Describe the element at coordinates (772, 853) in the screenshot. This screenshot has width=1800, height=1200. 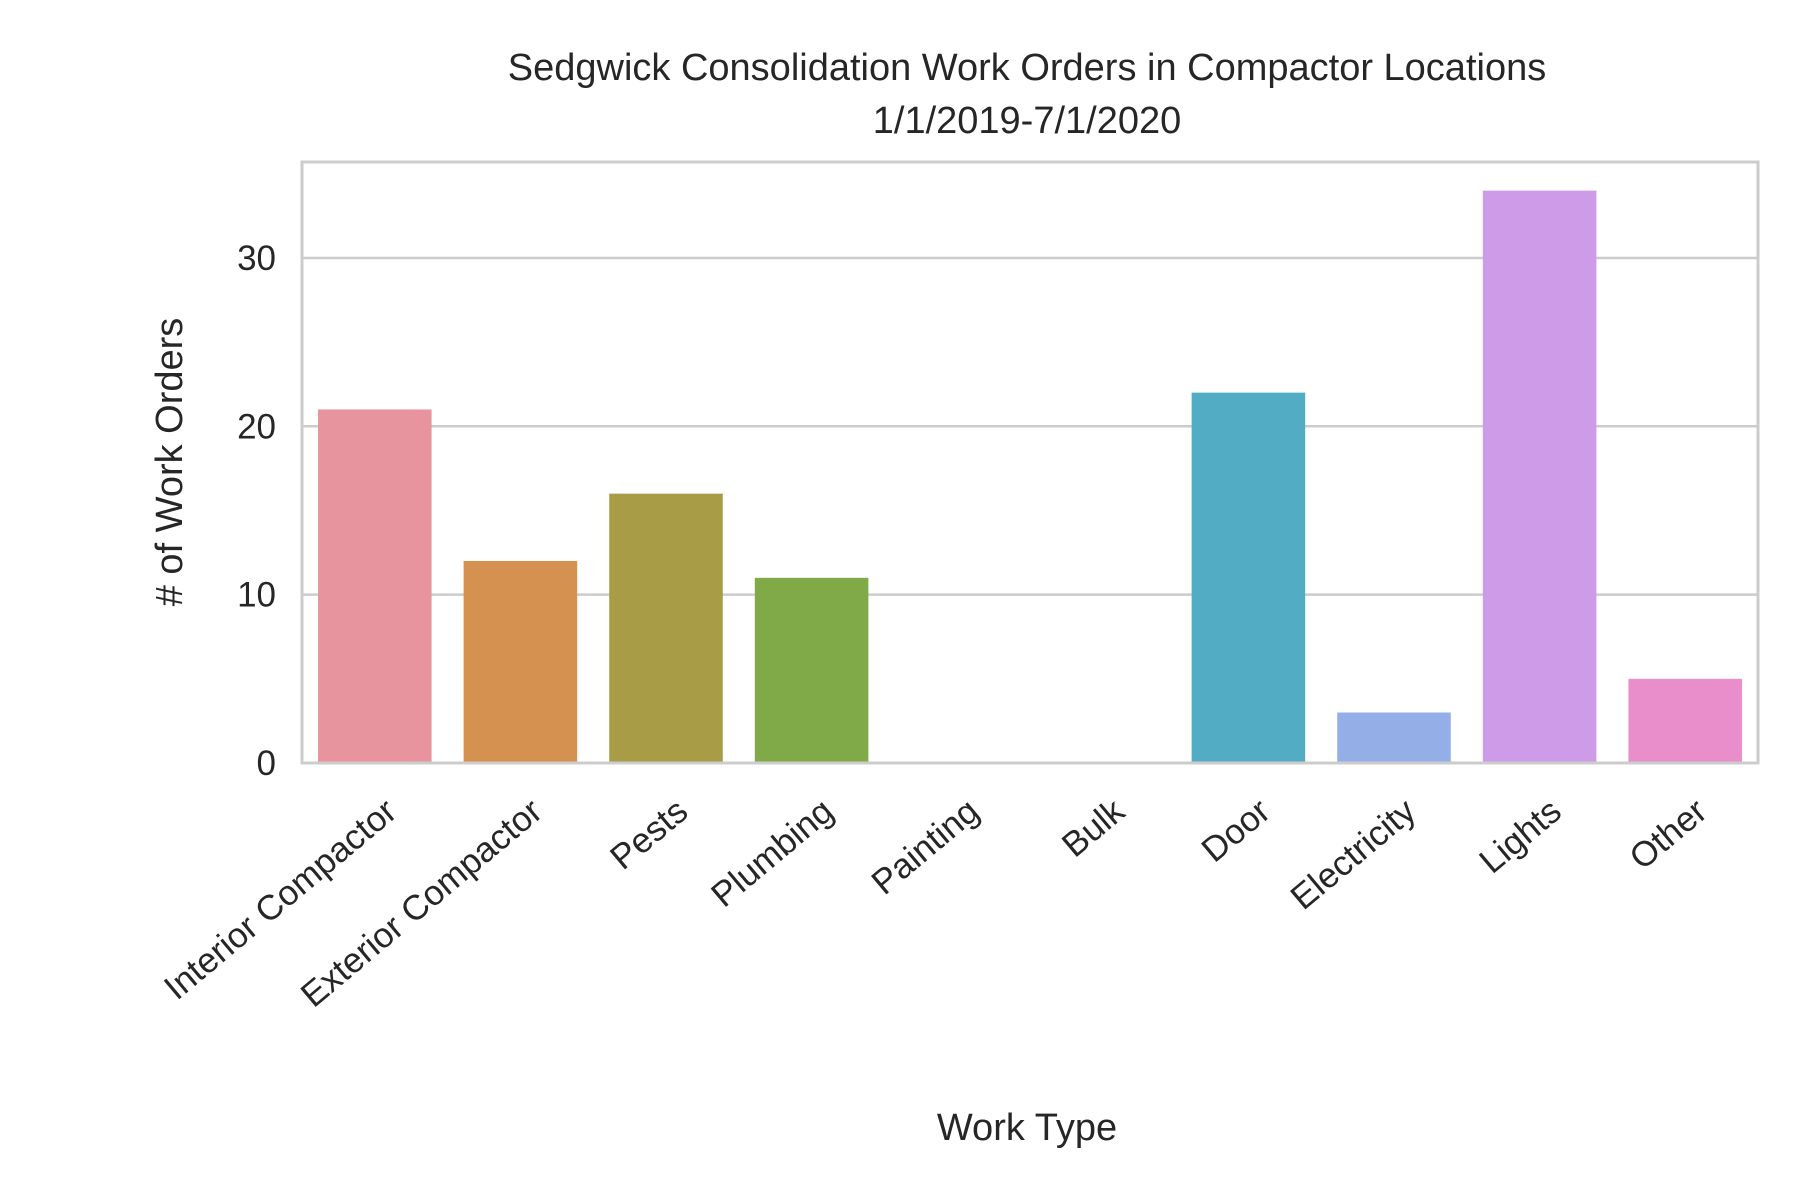
I see `x-tick-label: Plumbing` at that location.